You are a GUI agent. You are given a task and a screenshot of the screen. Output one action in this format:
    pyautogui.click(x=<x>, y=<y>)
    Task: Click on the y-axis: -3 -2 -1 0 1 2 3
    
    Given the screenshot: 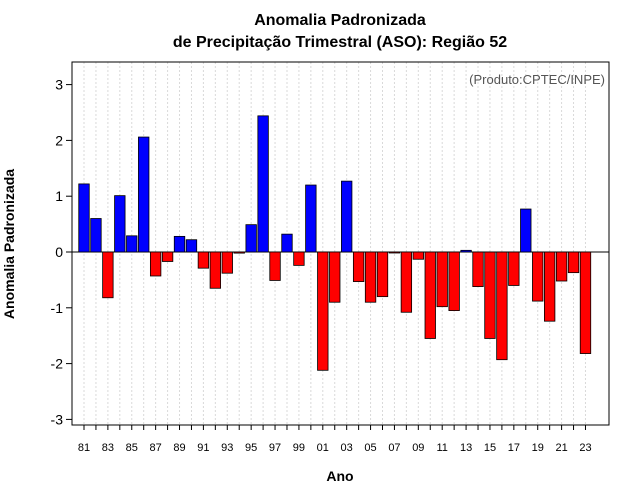 What is the action you would take?
    pyautogui.click(x=61, y=252)
    